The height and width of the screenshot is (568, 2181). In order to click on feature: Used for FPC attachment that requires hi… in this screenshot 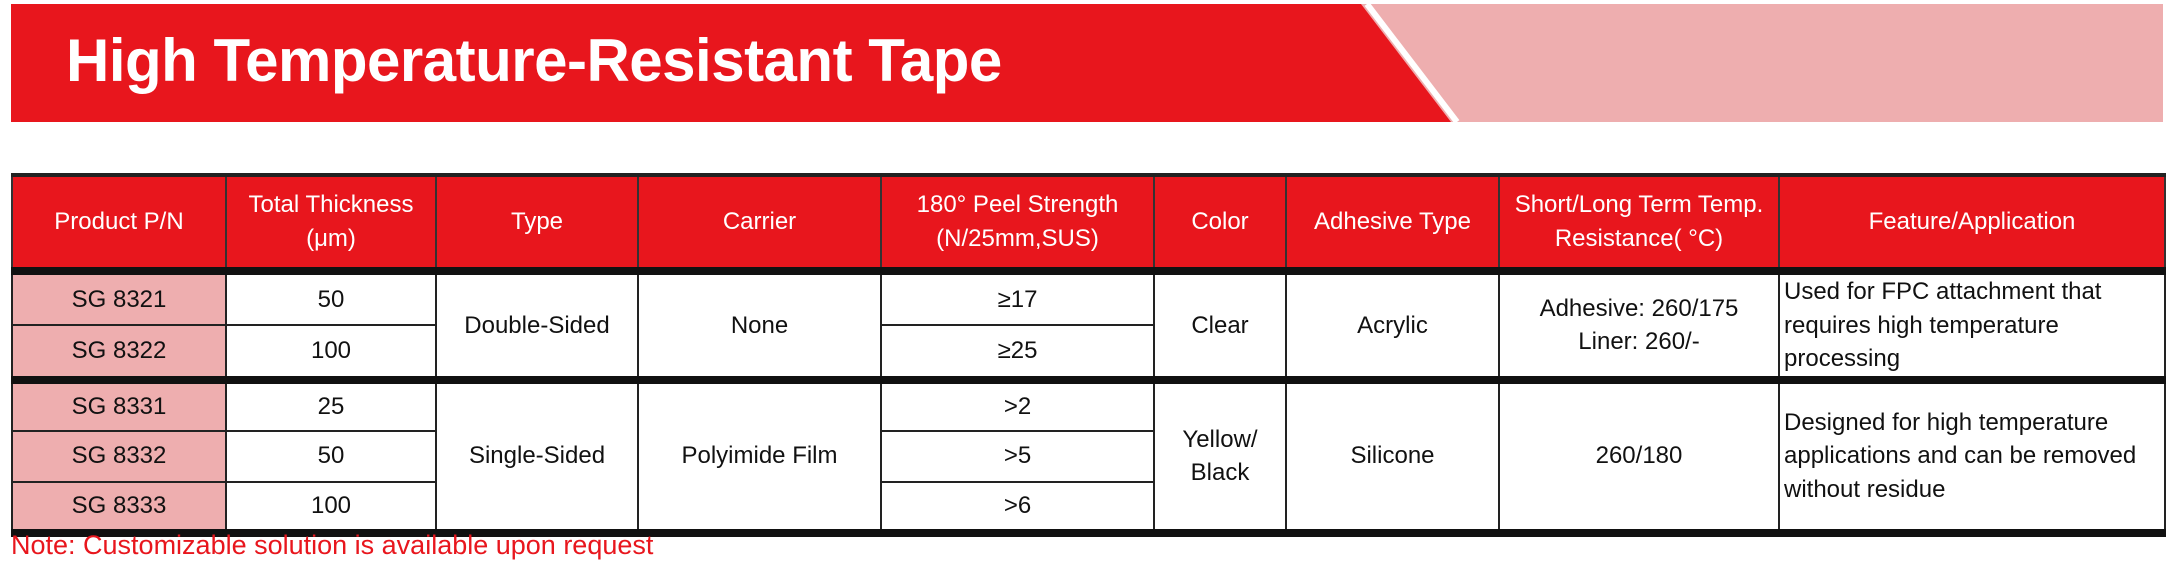, I will do `click(1972, 327)`.